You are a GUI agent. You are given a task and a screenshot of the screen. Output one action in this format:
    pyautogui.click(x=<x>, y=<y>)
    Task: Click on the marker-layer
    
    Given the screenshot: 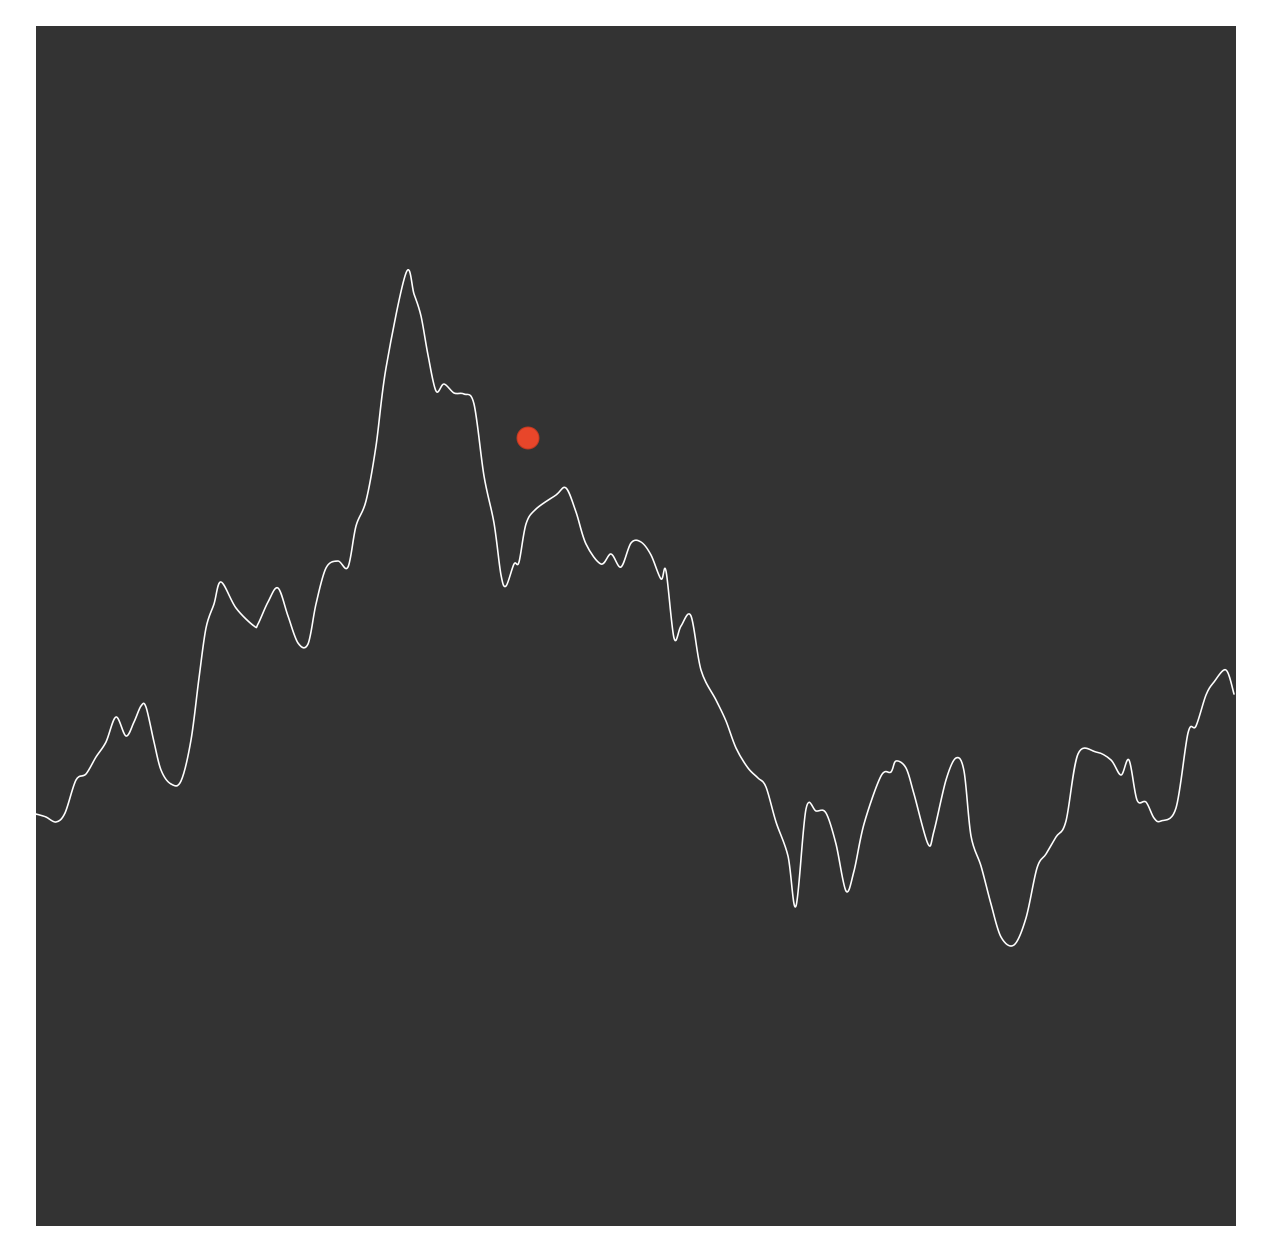 What is the action you would take?
    pyautogui.click(x=528, y=438)
    